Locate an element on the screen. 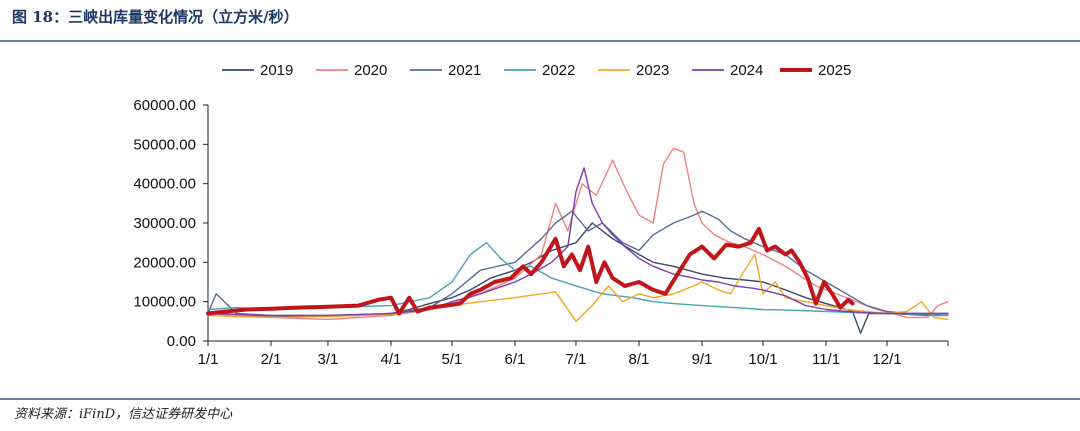 The height and width of the screenshot is (431, 1080). y-tick-label: 10000.00 is located at coordinates (164, 302).